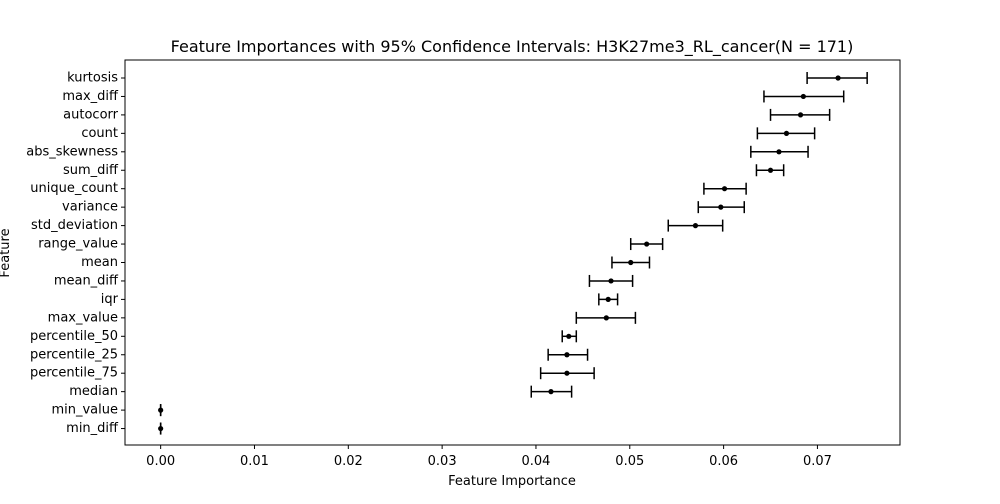 This screenshot has width=1000, height=504. I want to click on error-bar-min-diff, so click(161, 428).